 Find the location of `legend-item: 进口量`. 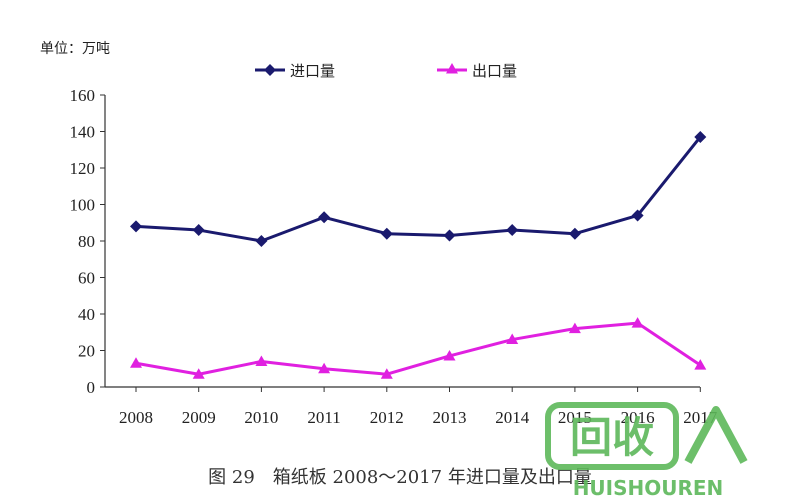

legend-item: 进口量 is located at coordinates (295, 71).